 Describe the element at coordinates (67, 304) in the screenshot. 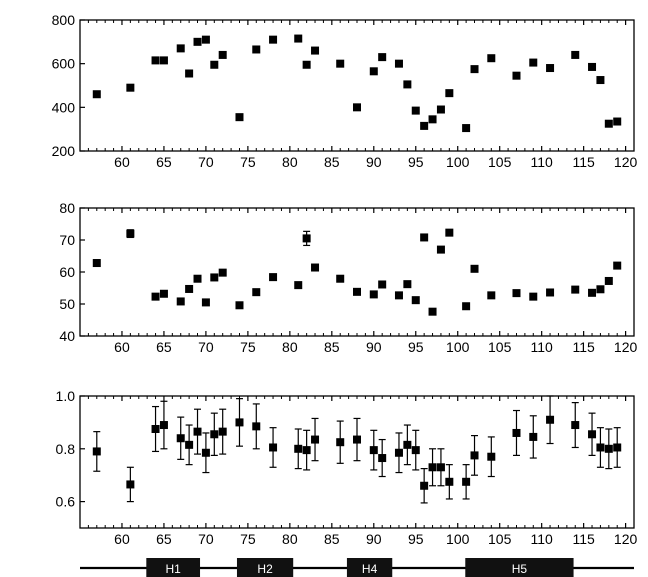

I see `t2-ytick-label: 50` at that location.